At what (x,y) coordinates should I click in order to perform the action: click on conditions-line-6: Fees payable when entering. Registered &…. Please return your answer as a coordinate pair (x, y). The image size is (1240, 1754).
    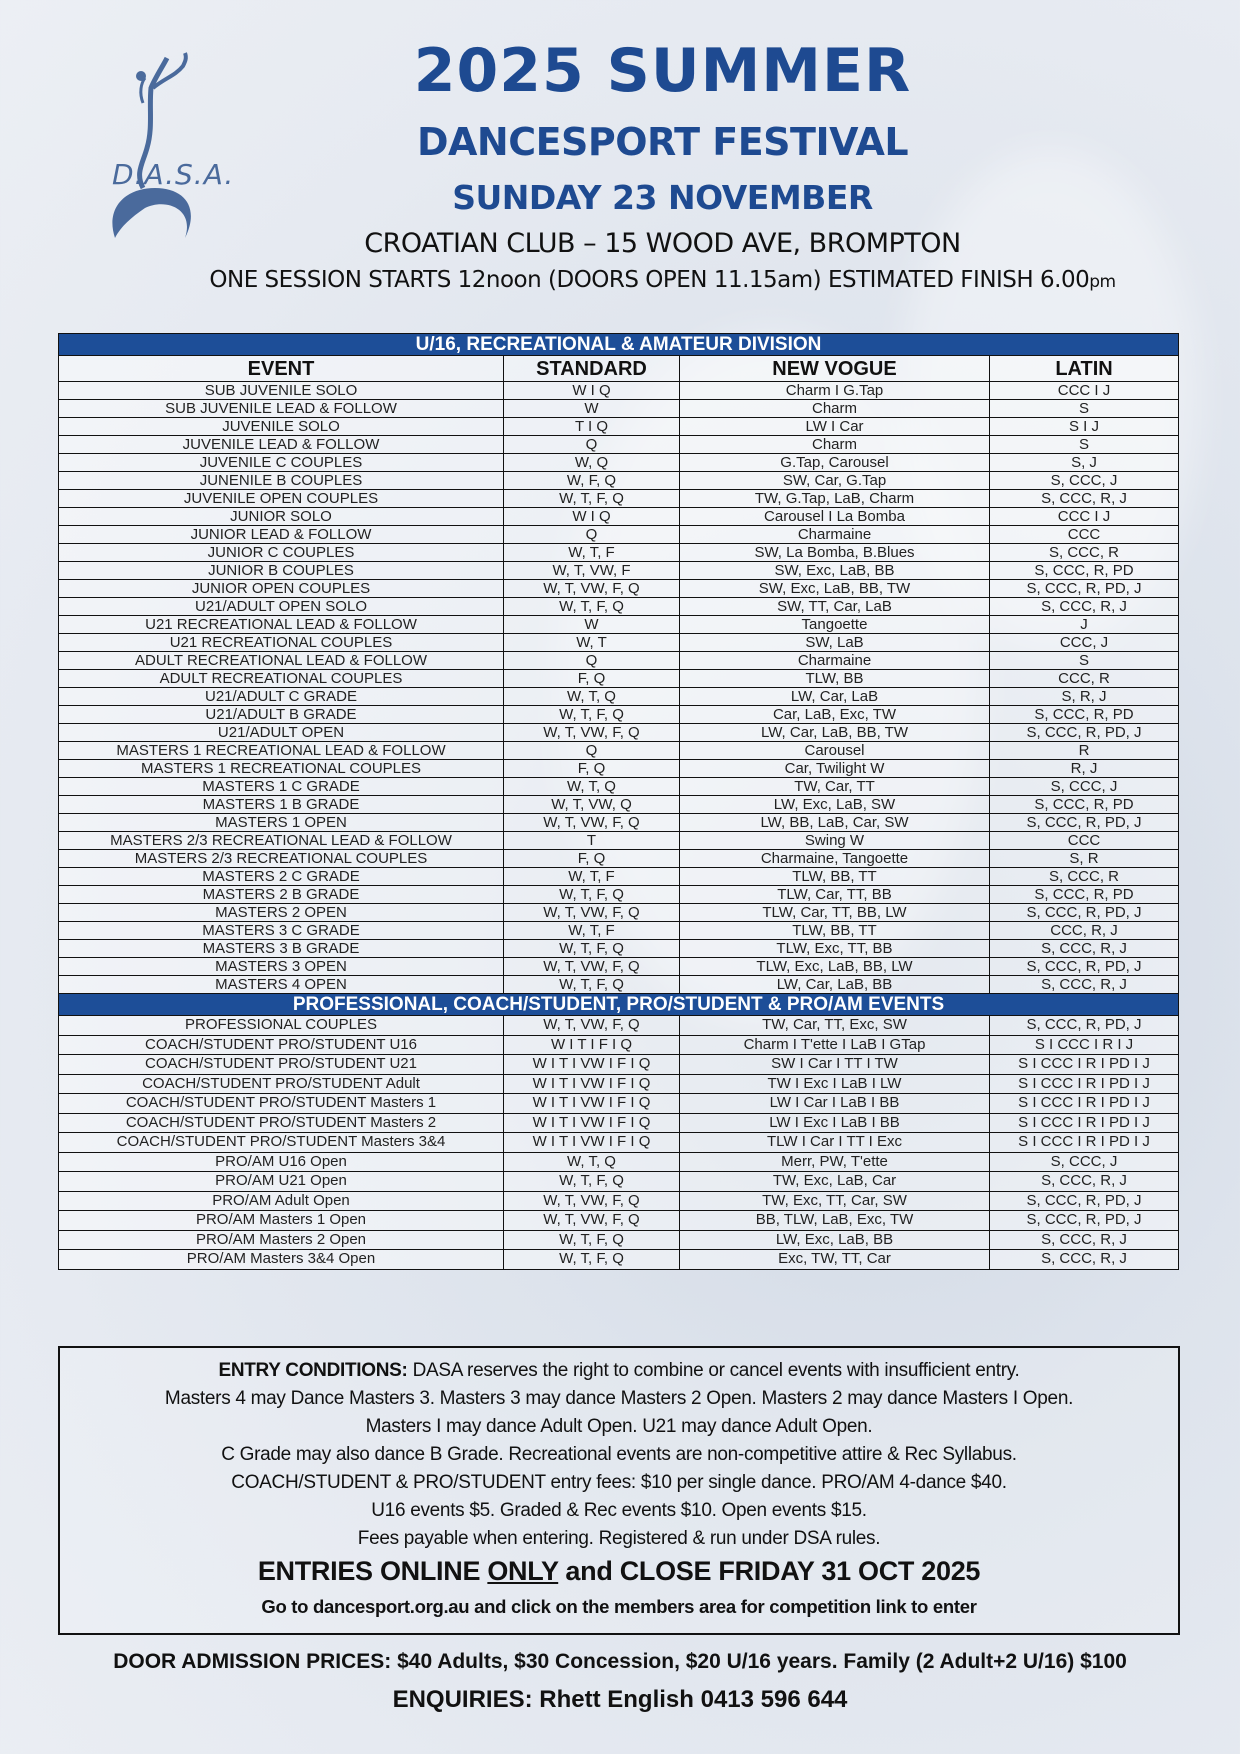
    Looking at the image, I should click on (619, 1538).